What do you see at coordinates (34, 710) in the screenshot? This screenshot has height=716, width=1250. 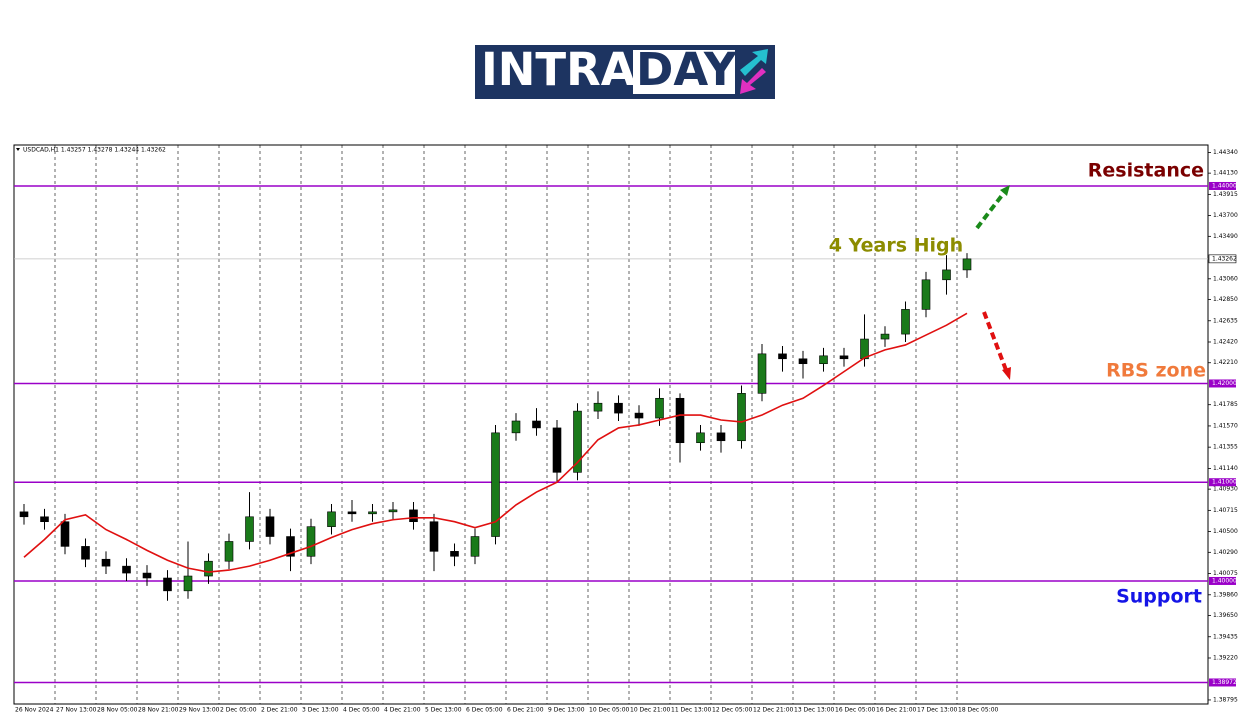 I see `x-tick-label: 26 Nov 2024` at bounding box center [34, 710].